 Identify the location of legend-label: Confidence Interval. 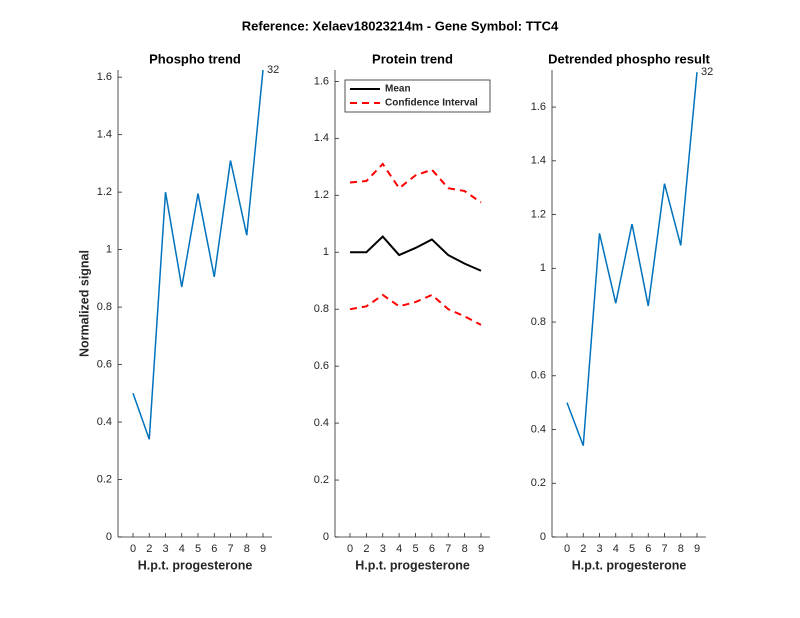
(431, 103).